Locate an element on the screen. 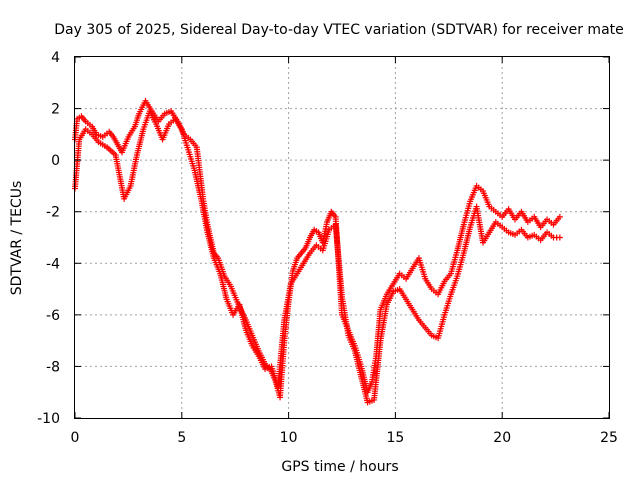 The image size is (640, 480). y-tick-label: -6 is located at coordinates (53, 316).